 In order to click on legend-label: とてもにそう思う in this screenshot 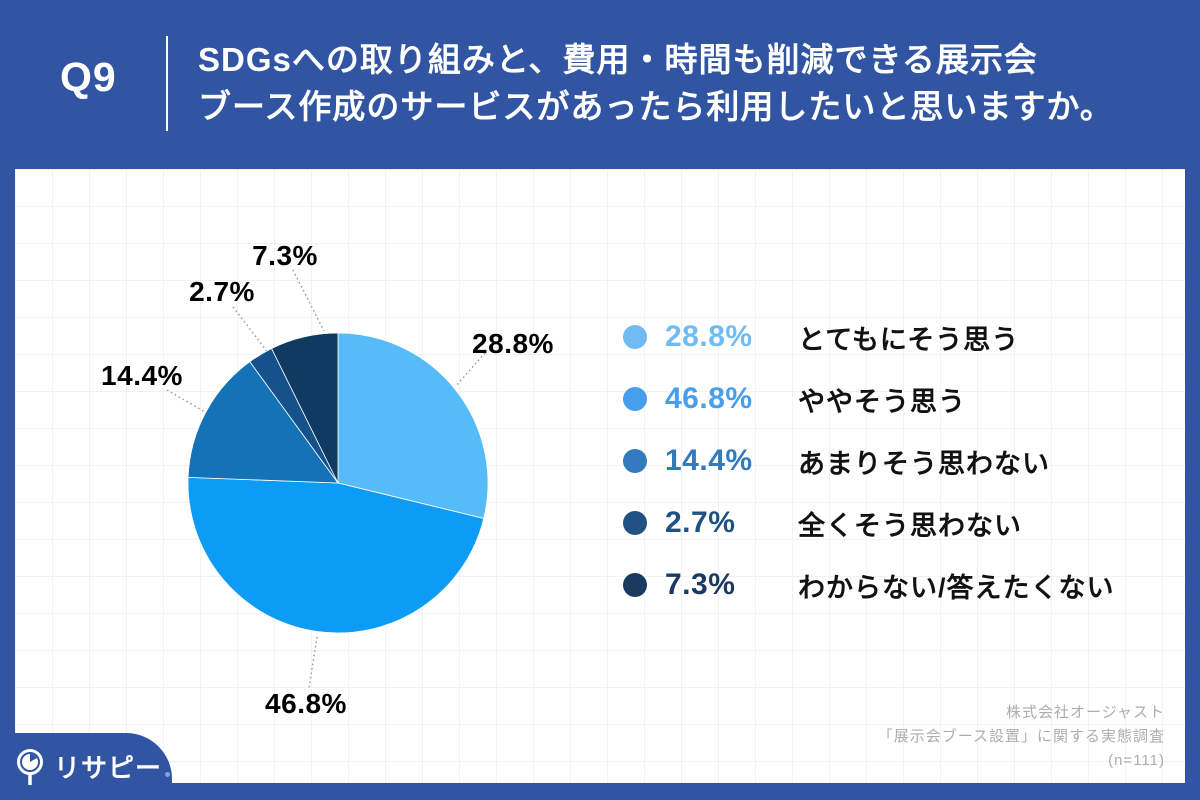, I will do `click(909, 339)`.